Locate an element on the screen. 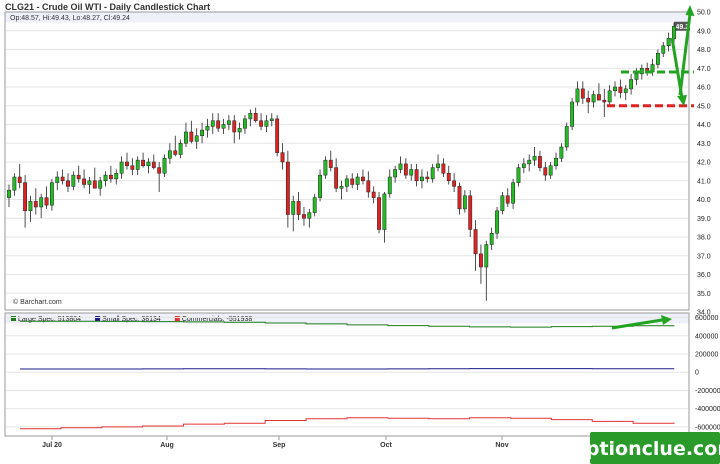  price-tick-label: 41.0 is located at coordinates (704, 181).